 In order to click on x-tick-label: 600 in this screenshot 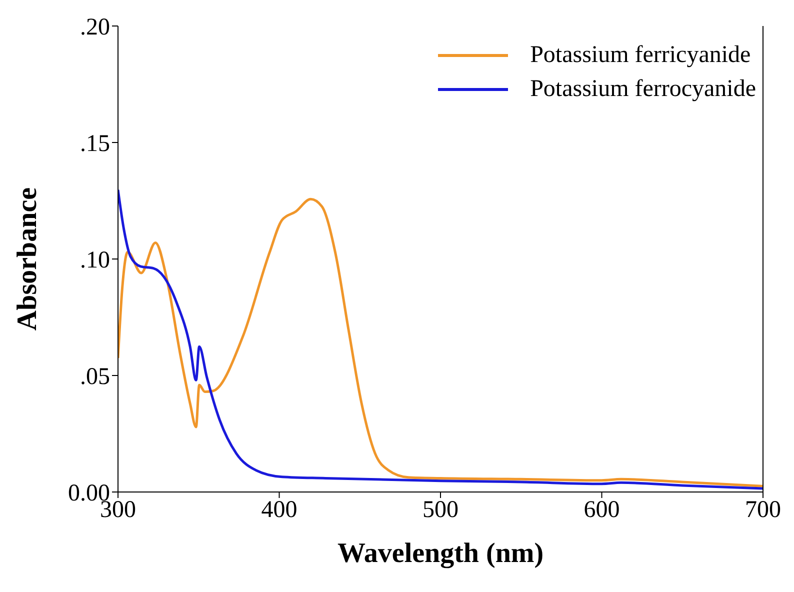, I will do `click(602, 510)`.